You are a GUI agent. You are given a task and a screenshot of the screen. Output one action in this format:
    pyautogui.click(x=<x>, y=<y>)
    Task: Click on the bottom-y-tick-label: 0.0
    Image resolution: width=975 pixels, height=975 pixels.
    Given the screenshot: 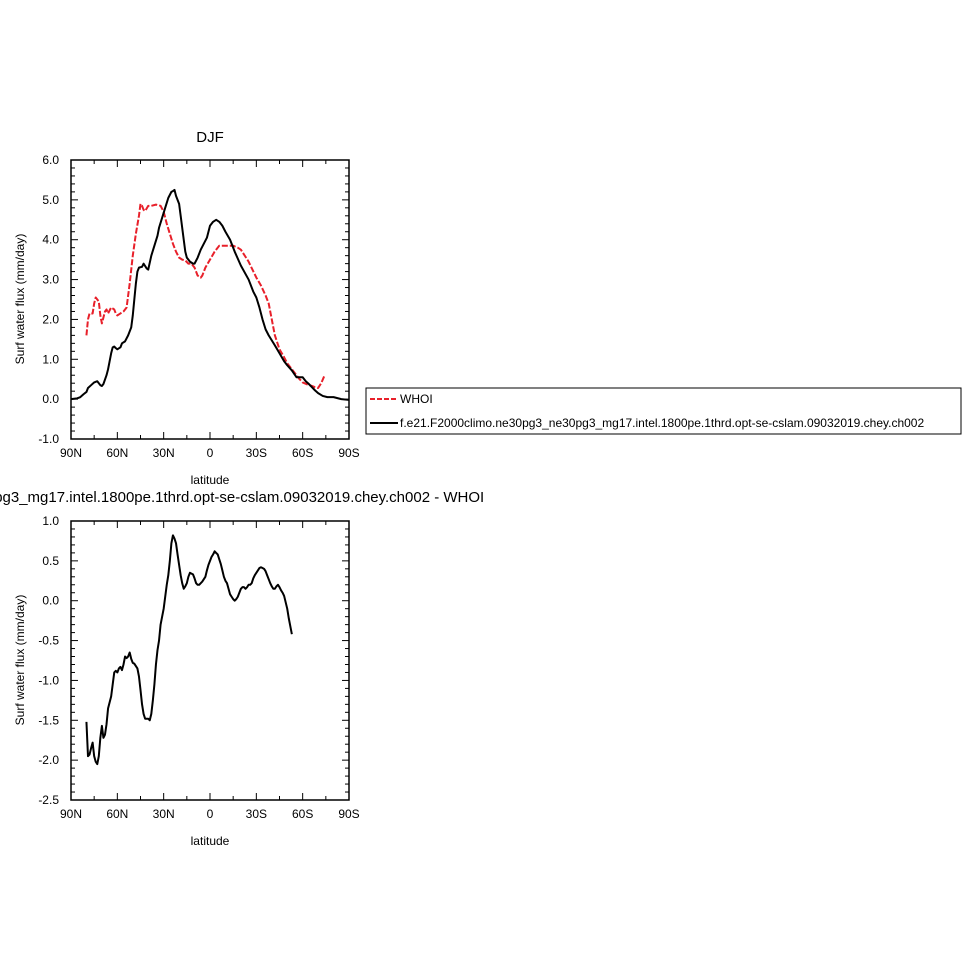 What is the action you would take?
    pyautogui.click(x=50, y=601)
    